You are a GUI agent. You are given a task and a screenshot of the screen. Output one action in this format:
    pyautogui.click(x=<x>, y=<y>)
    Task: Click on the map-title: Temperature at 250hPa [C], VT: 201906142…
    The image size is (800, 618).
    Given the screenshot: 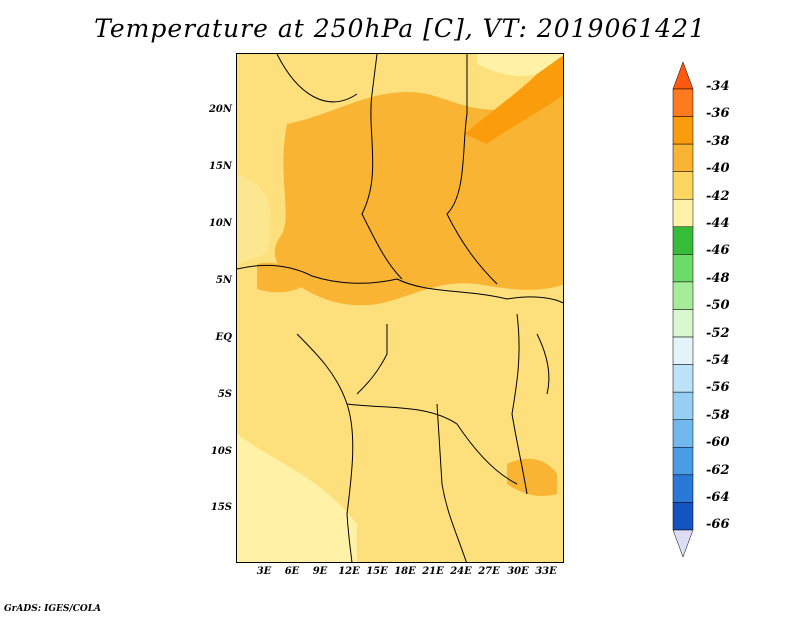 What is the action you would take?
    pyautogui.click(x=400, y=28)
    